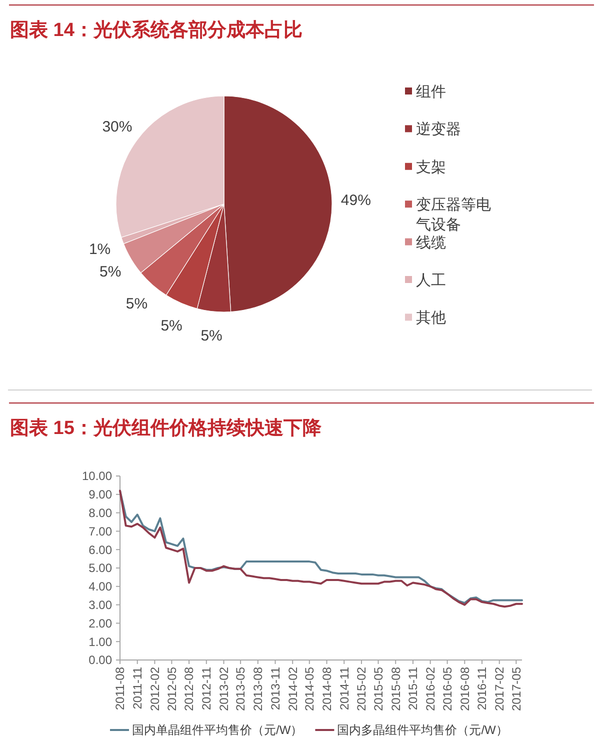 Image resolution: width=600 pixels, height=743 pixels. I want to click on x-tick-label: 2017-02, so click(499, 689).